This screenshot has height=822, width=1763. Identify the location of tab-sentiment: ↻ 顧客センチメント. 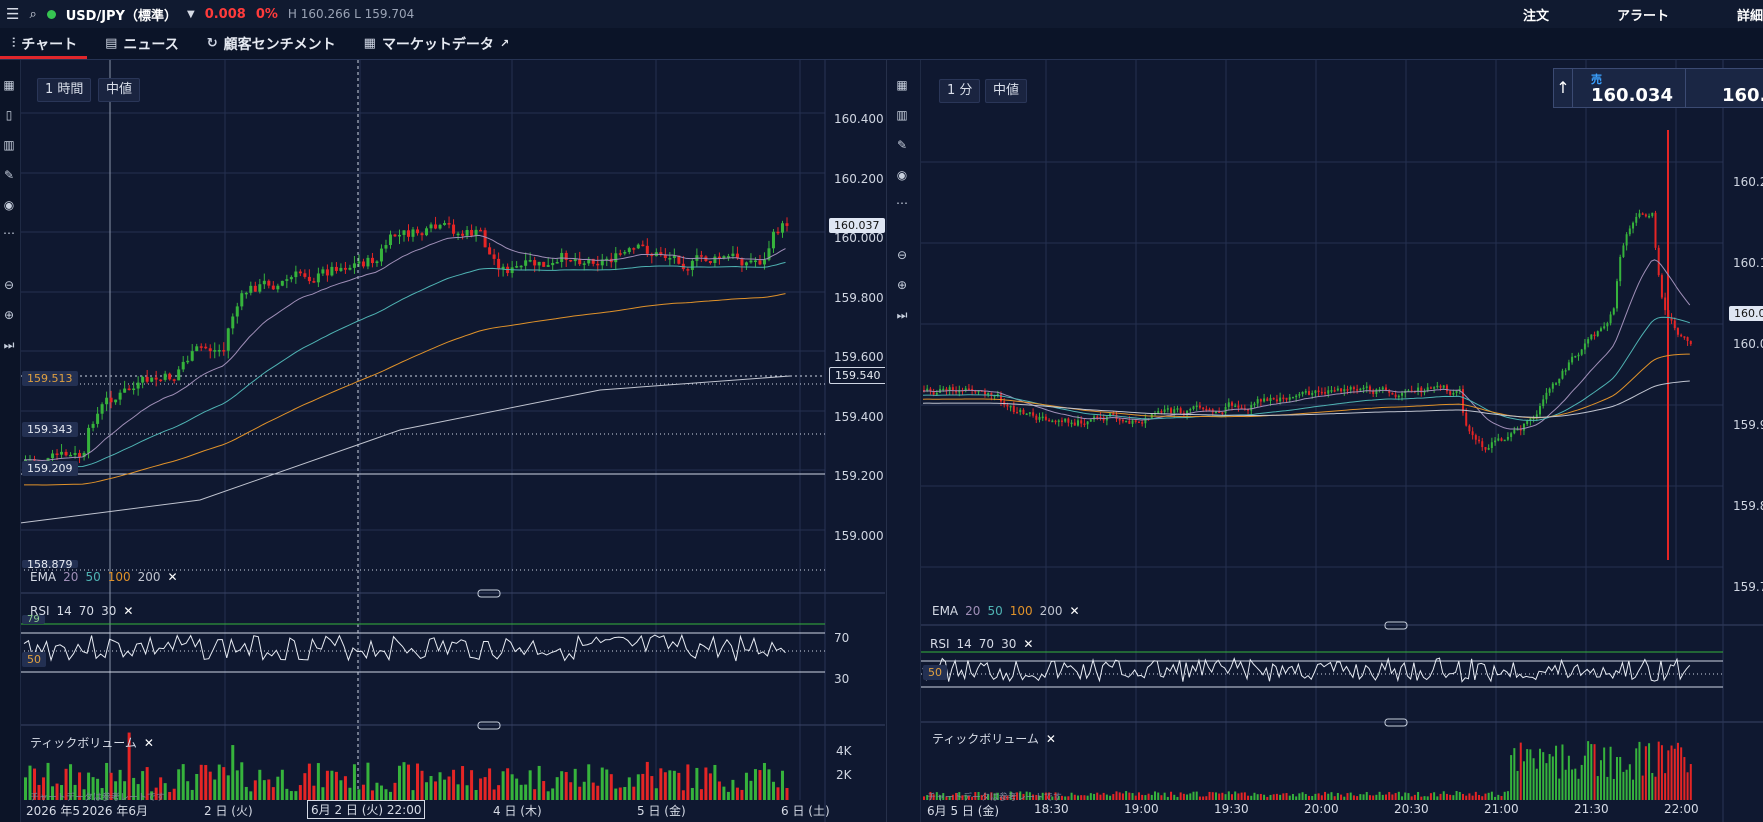
(278, 43).